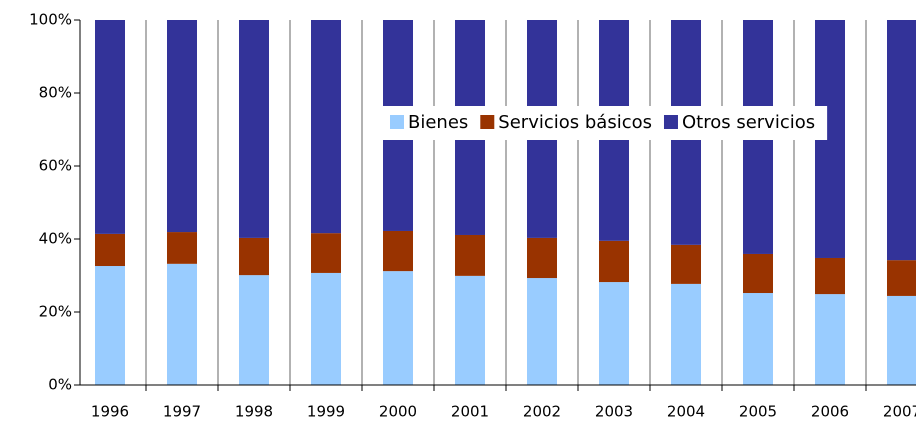 The width and height of the screenshot is (916, 424). Describe the element at coordinates (110, 412) in the screenshot. I see `x-tick-label: 1996` at that location.